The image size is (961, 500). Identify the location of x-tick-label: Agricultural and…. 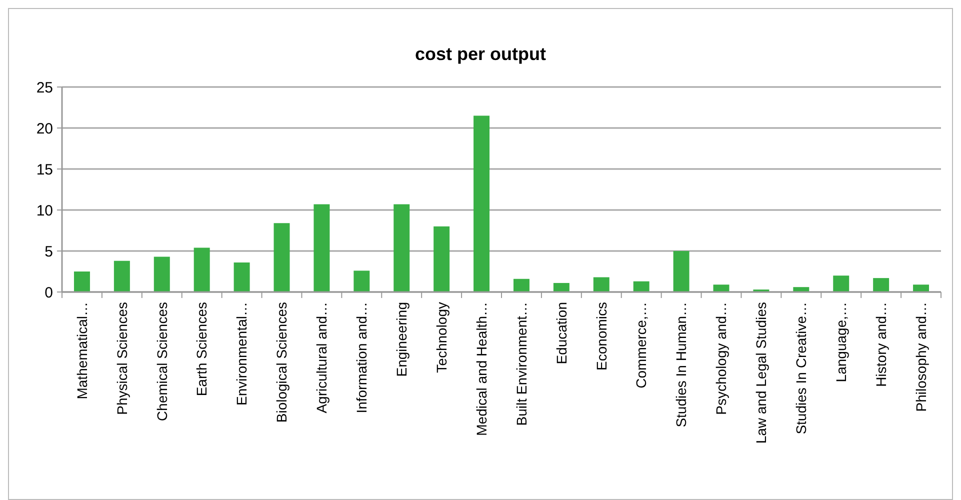
(322, 358).